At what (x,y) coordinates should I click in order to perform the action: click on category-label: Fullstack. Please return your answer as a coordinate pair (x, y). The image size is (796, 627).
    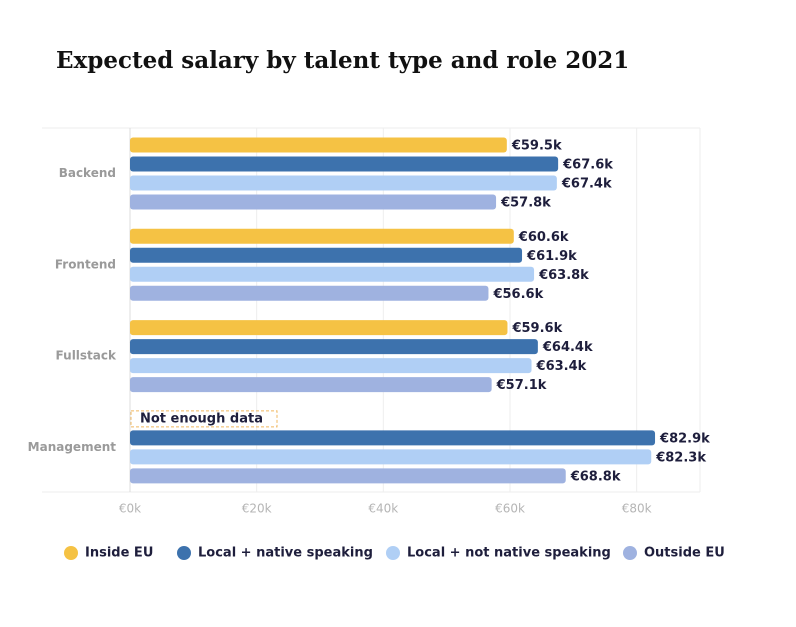
    Looking at the image, I should click on (86, 356).